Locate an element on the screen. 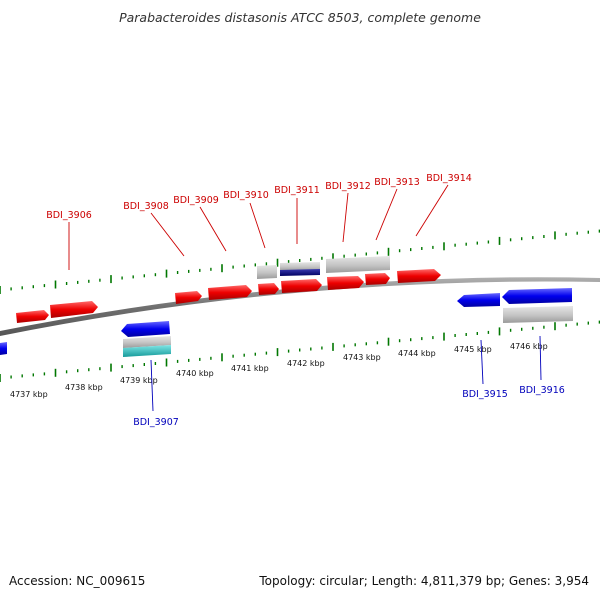 The image size is (600, 600). gene-label-BDI_3908: BDI_3908 is located at coordinates (146, 206).